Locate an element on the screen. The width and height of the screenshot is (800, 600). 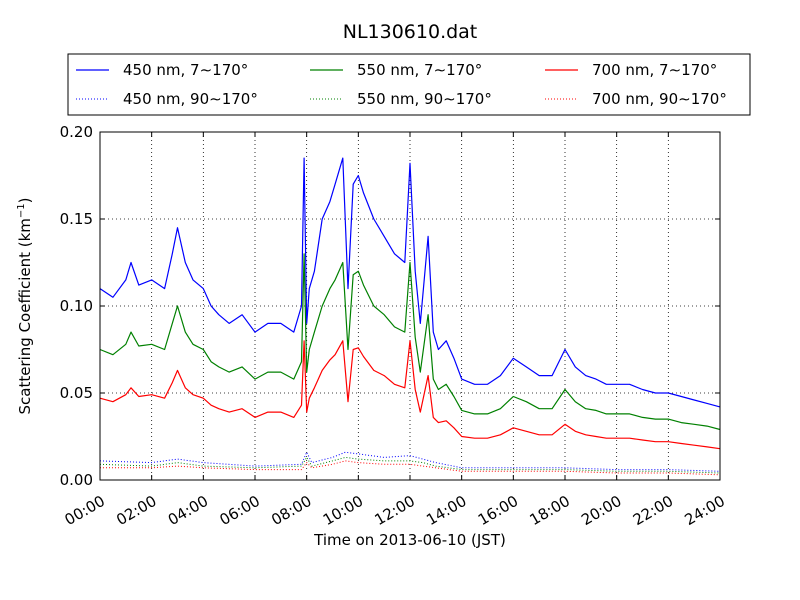
y-tick-label: 0.05 is located at coordinates (76, 393).